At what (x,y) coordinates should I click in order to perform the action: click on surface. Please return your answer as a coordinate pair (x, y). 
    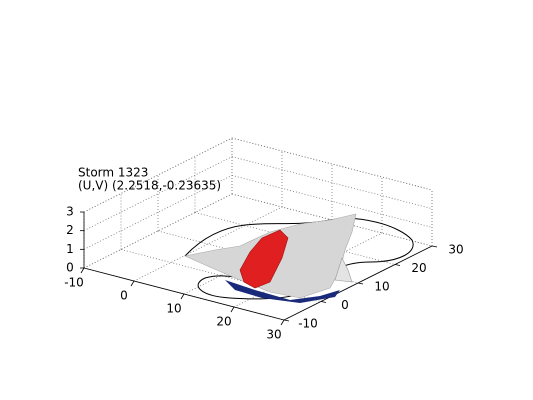
    Looking at the image, I should click on (299, 258).